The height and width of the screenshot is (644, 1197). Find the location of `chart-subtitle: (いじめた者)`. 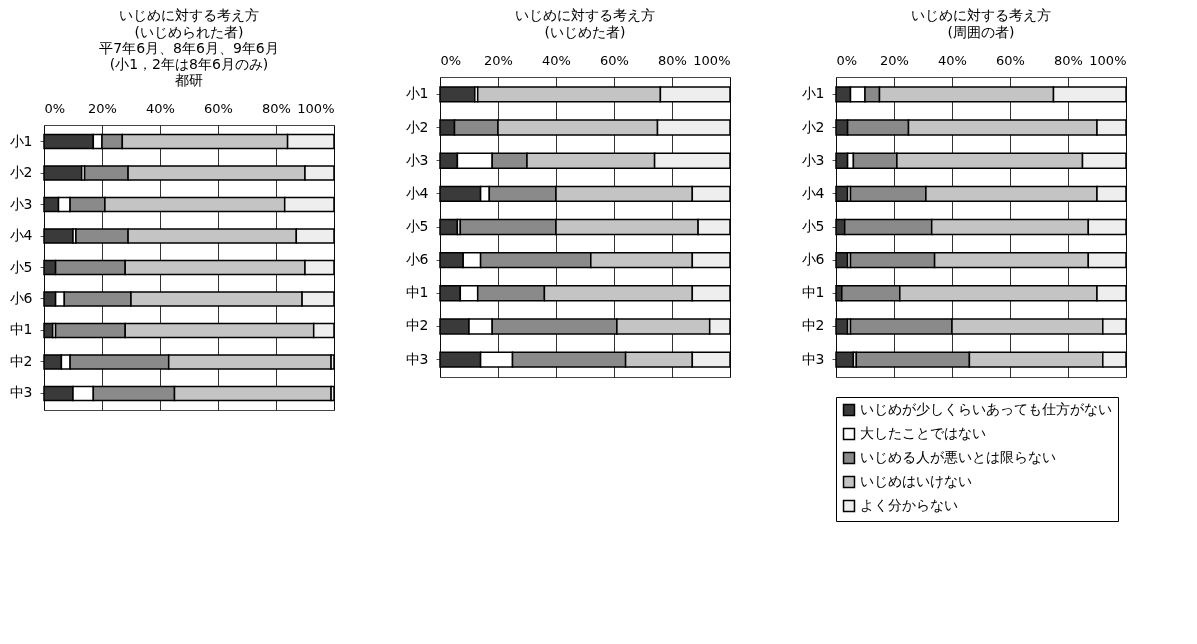

chart-subtitle: (いじめた者) is located at coordinates (585, 32).